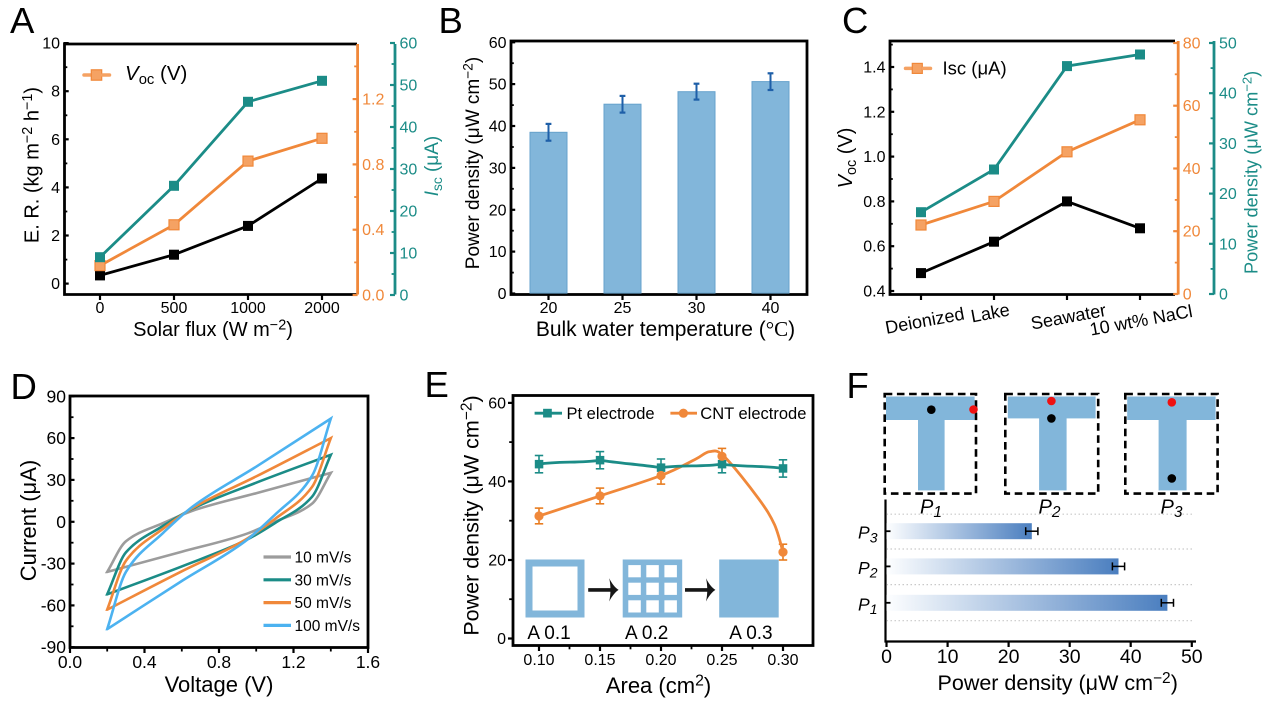 The width and height of the screenshot is (1270, 714). Describe the element at coordinates (975, 68) in the screenshot. I see `svg-text: Isc (μA)` at that location.